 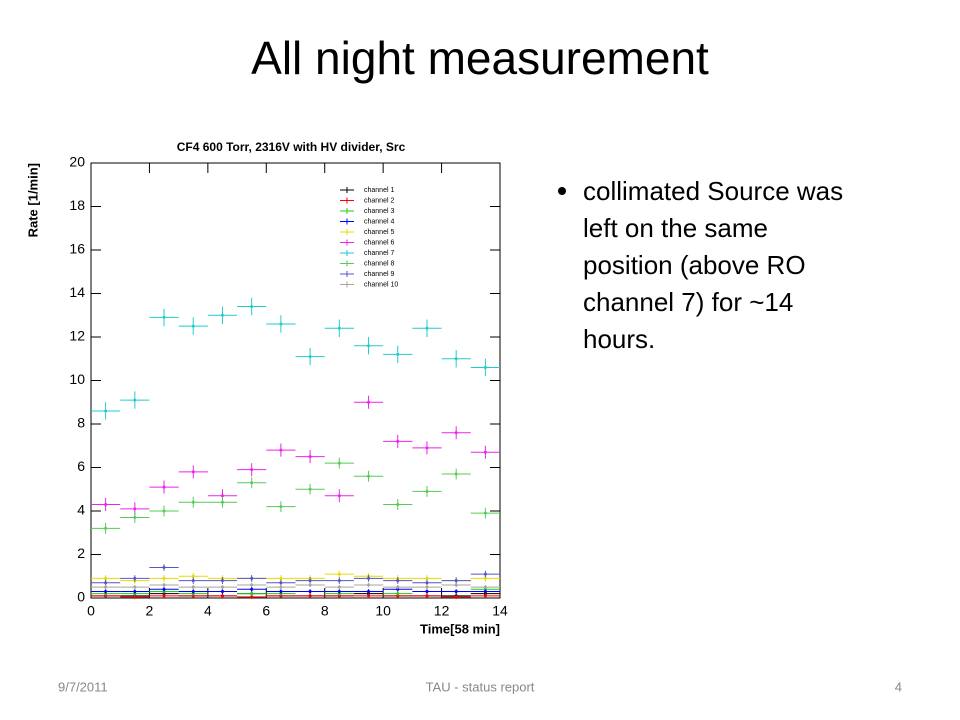 What do you see at coordinates (460, 628) in the screenshot?
I see `x-axis-label: Time[58 min]` at bounding box center [460, 628].